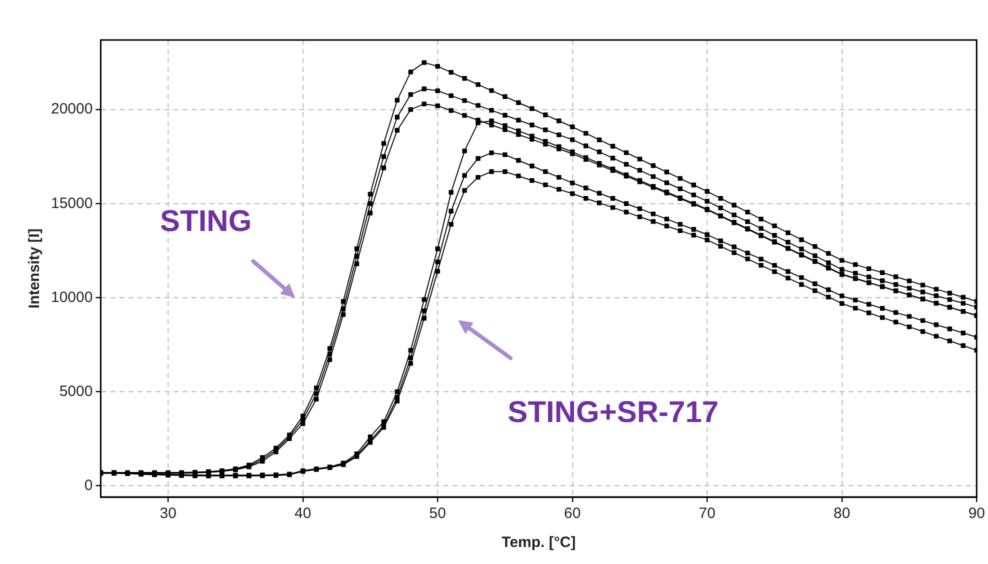  I want to click on x-tick-label: 80, so click(842, 513).